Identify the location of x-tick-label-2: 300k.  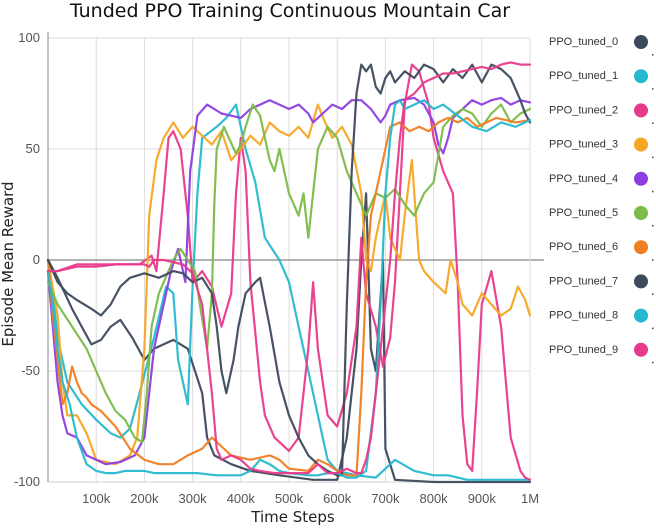
(192, 498).